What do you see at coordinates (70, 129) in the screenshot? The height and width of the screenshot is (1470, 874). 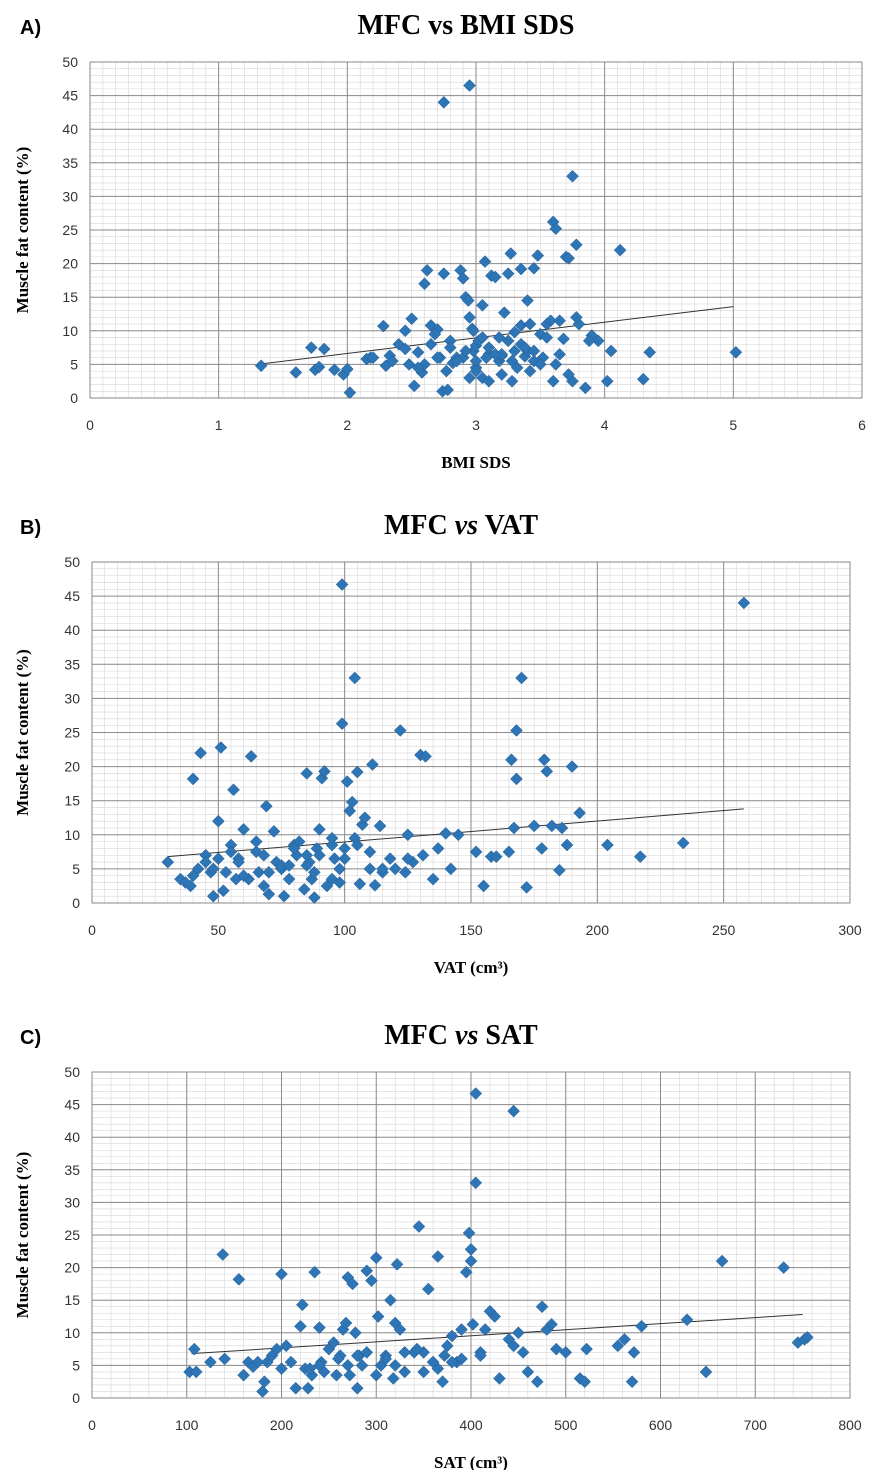 I see `y-tick-label: 40` at bounding box center [70, 129].